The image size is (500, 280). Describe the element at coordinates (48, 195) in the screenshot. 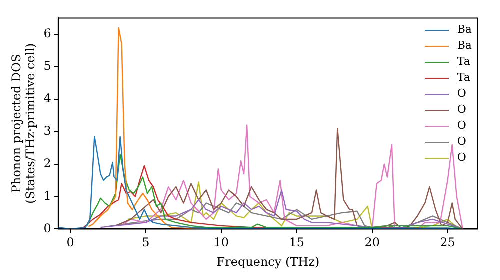

I see `y-tick-label: 1` at that location.